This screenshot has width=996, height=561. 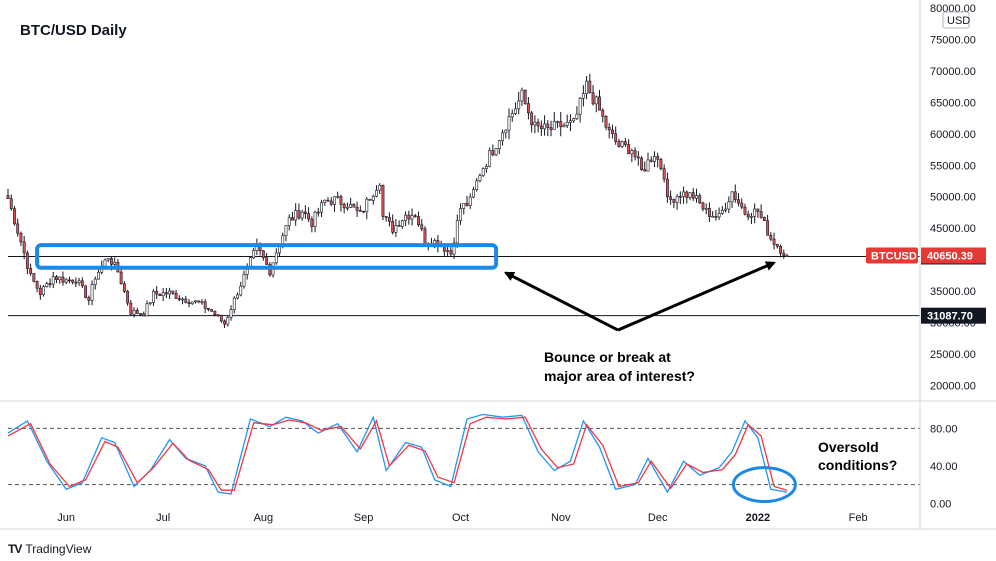 What do you see at coordinates (953, 103) in the screenshot?
I see `price-tick-label: 65000.00` at bounding box center [953, 103].